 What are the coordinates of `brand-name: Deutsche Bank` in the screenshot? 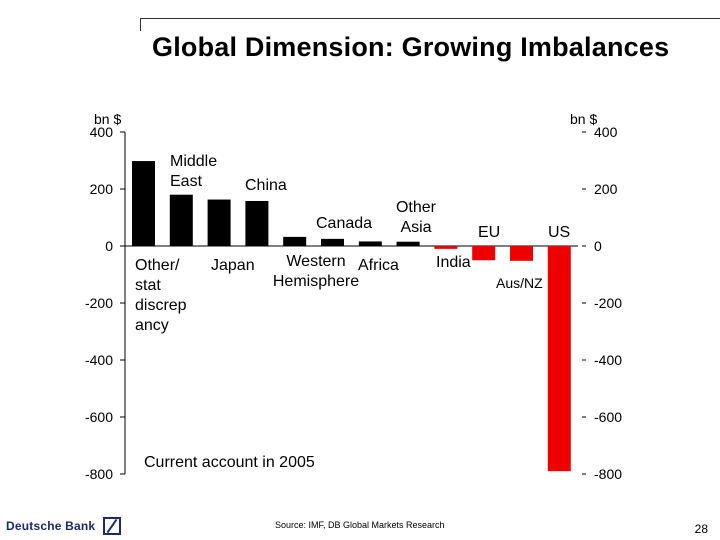 It's located at (51, 526).